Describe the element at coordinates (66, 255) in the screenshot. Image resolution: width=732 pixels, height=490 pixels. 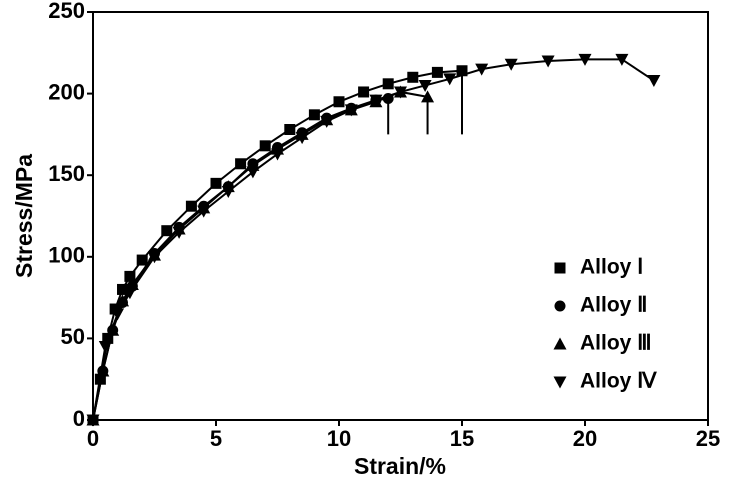
I see `y-tick-label: 100` at that location.